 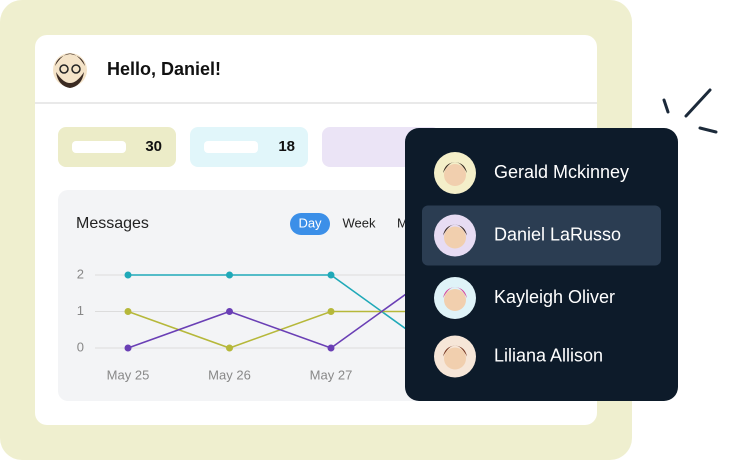 What do you see at coordinates (112, 223) in the screenshot?
I see `chart-title: Messages` at bounding box center [112, 223].